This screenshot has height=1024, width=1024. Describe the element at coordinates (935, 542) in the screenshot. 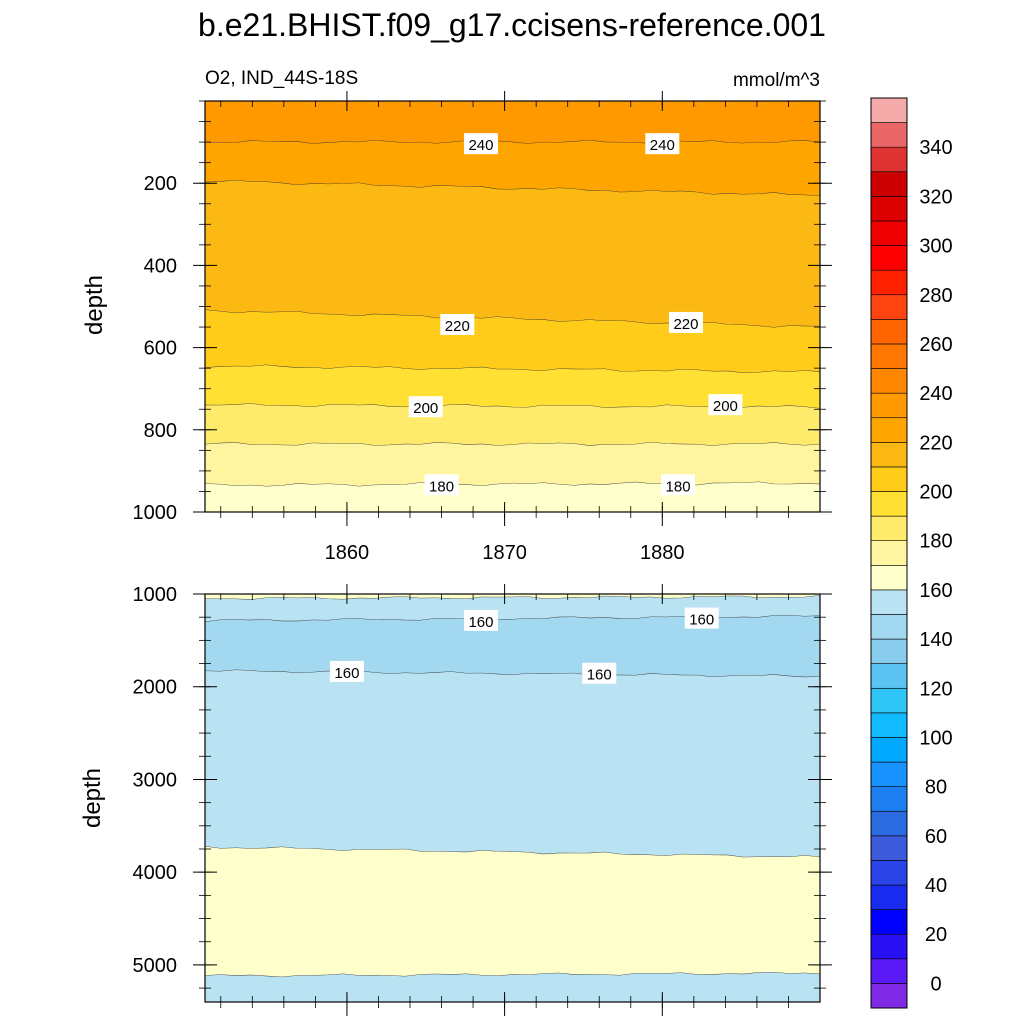

I see `colorbar-label-9: 180` at that location.